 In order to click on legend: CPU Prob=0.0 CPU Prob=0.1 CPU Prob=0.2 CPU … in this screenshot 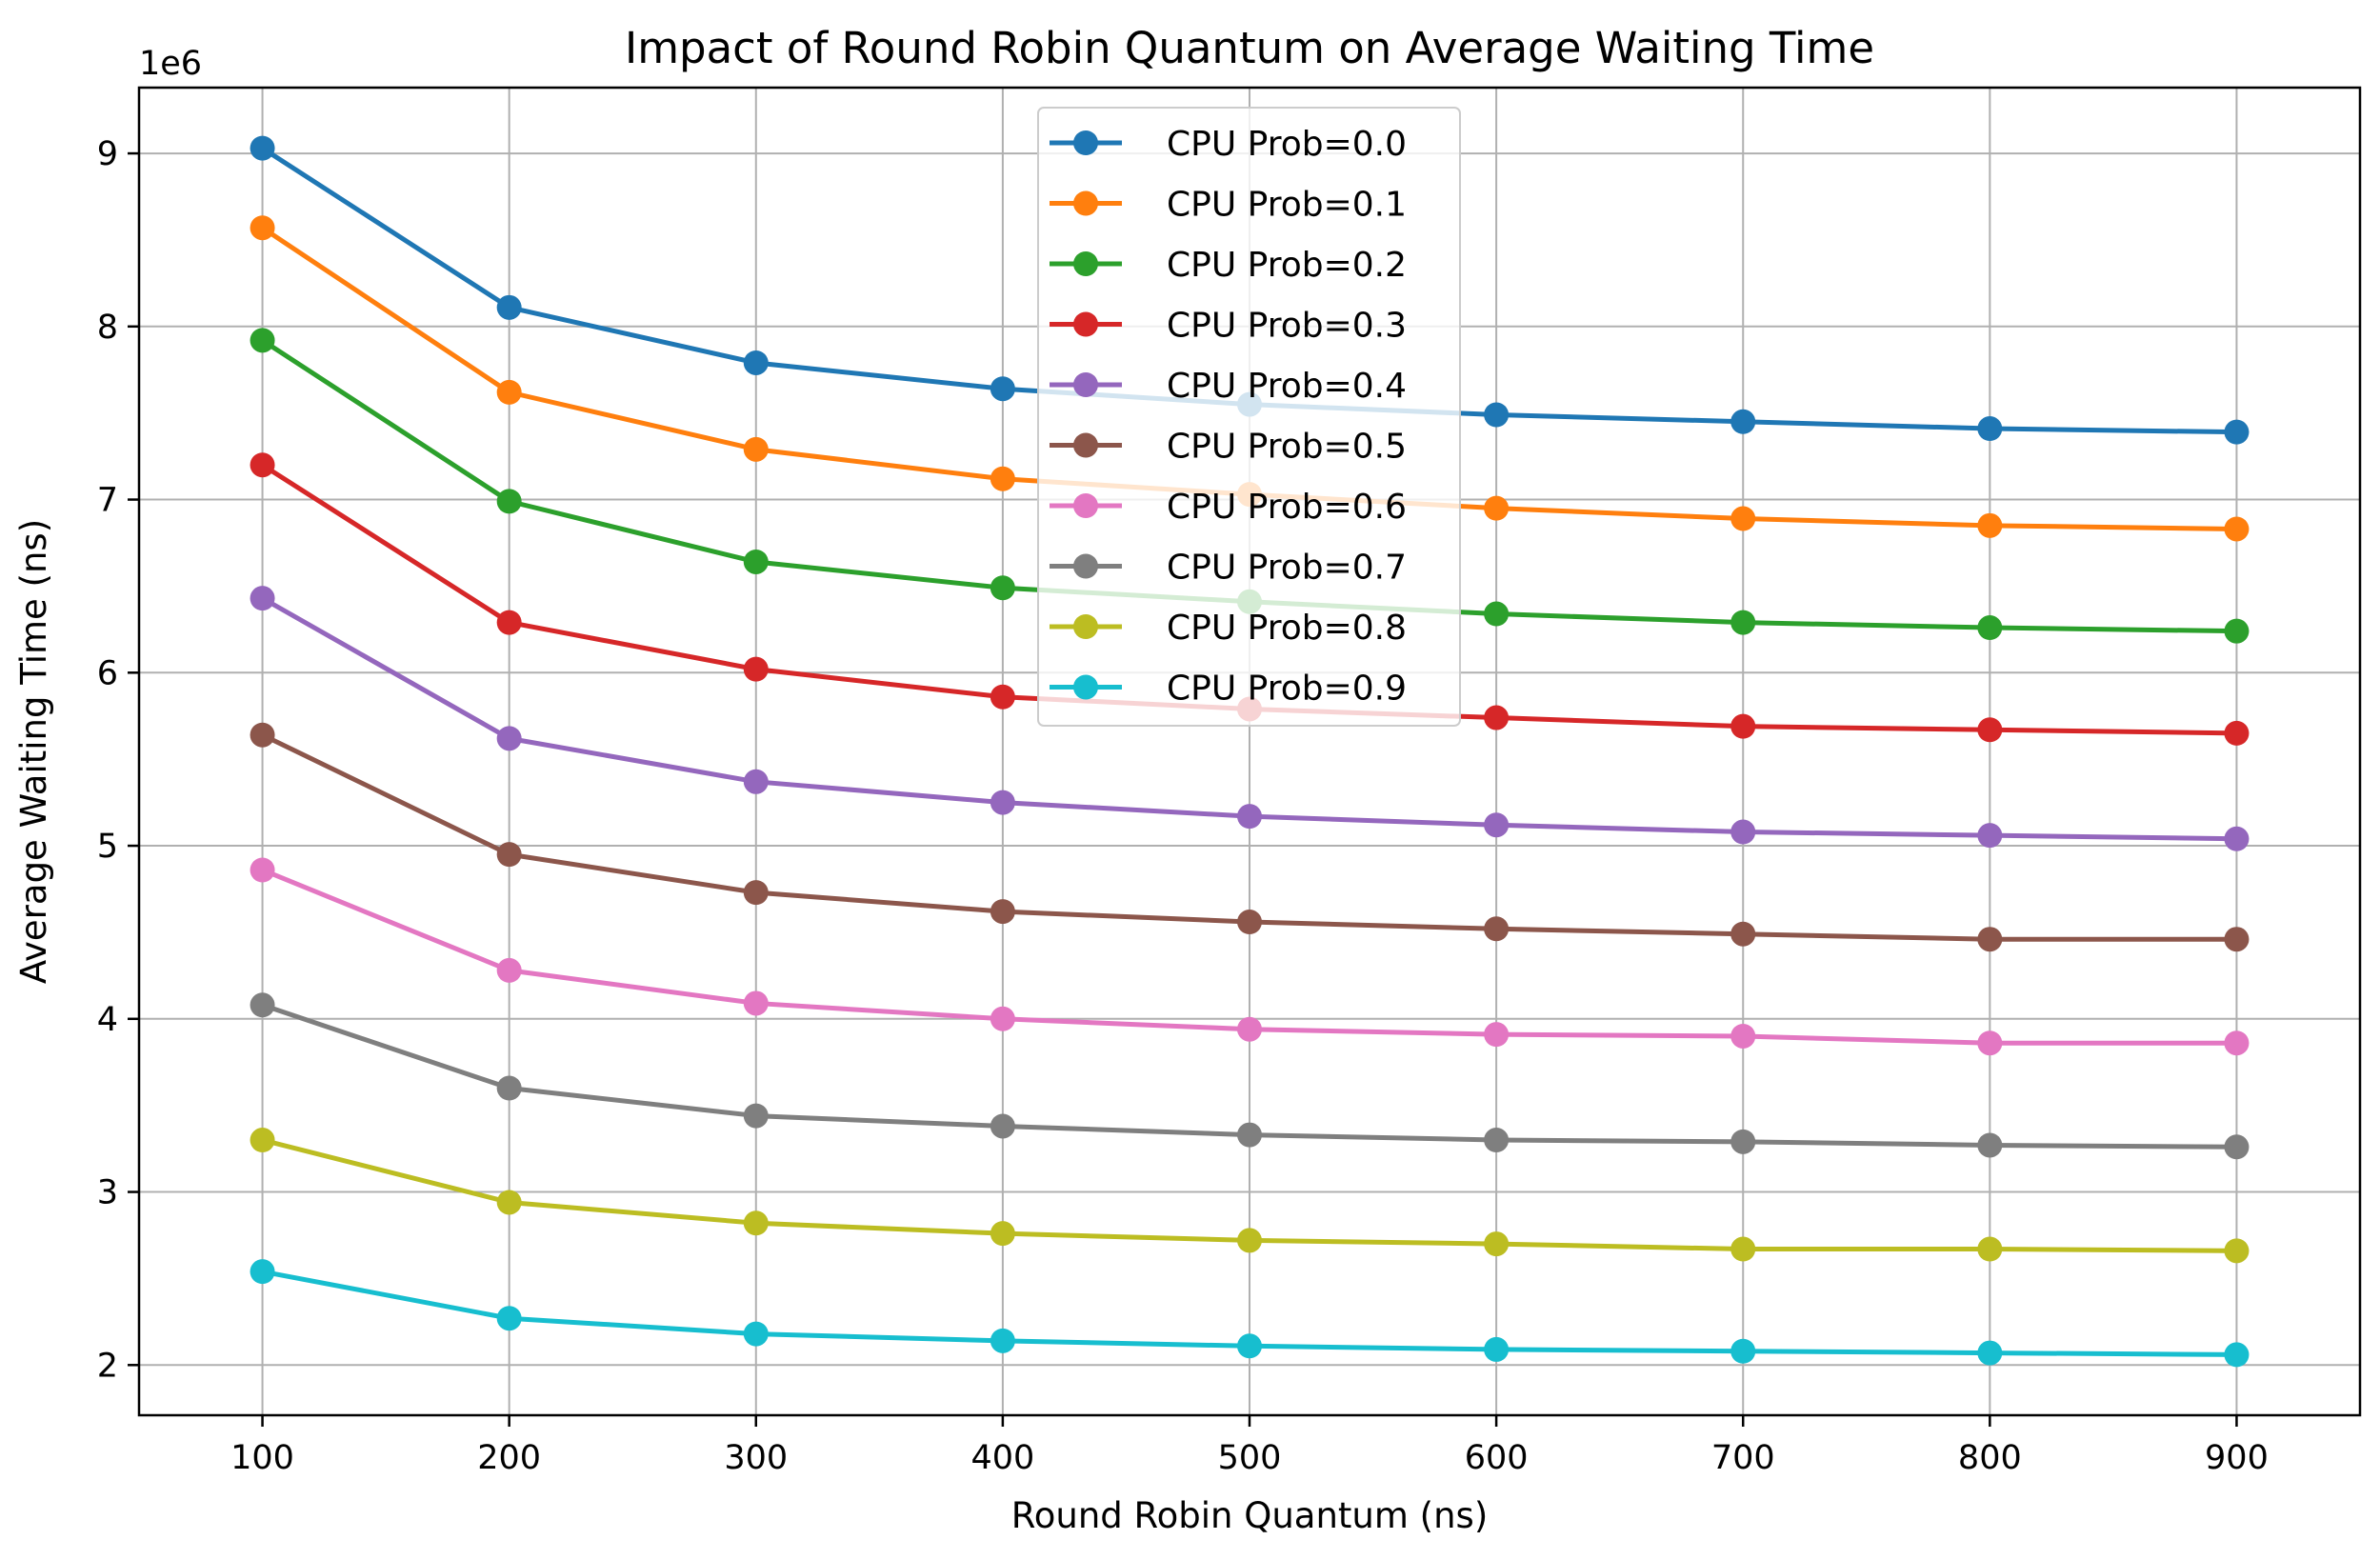, I will do `click(1249, 417)`.